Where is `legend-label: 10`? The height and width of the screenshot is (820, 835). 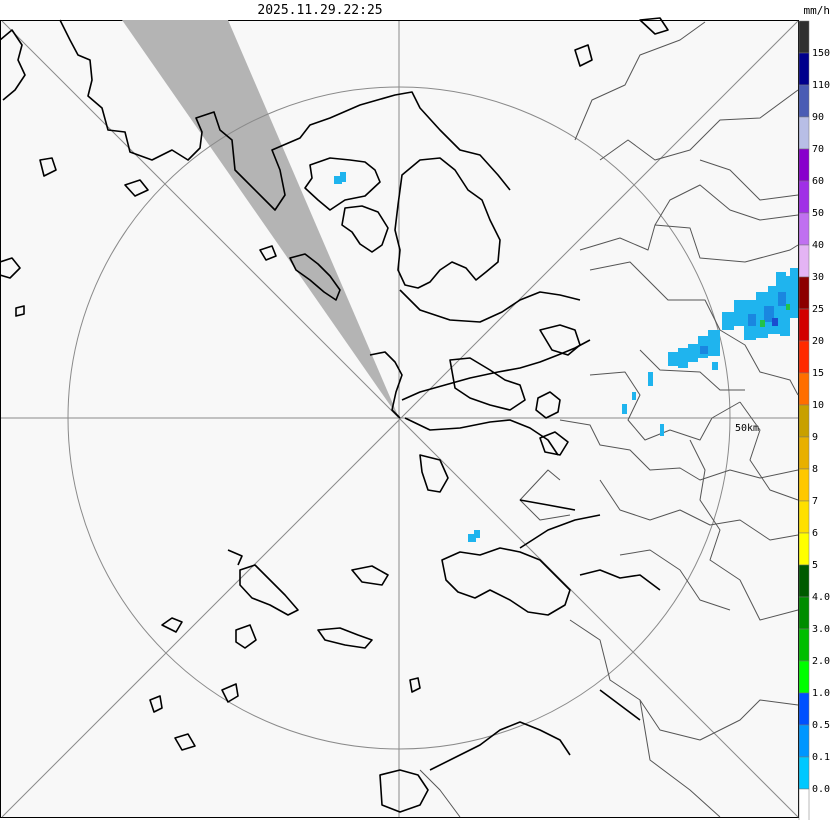 legend-label: 10 is located at coordinates (818, 405).